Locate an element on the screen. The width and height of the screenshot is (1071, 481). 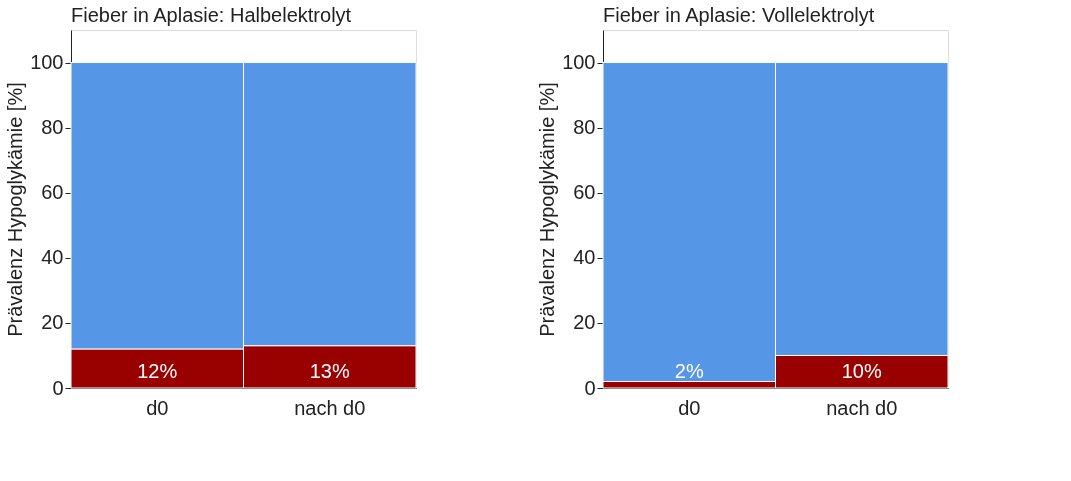
data-label: 10% is located at coordinates (861, 371).